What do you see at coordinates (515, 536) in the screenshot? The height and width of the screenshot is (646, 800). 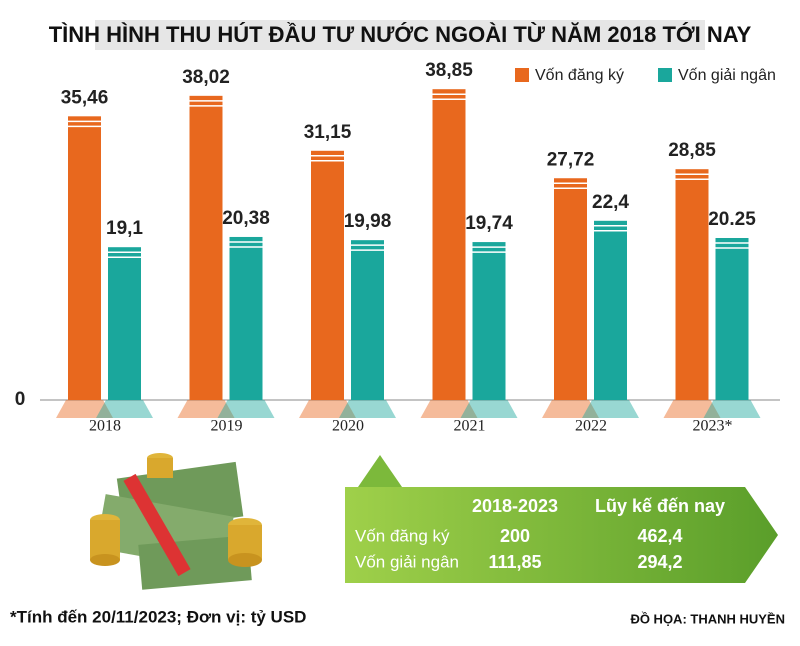 I see `table-cell: 200` at bounding box center [515, 536].